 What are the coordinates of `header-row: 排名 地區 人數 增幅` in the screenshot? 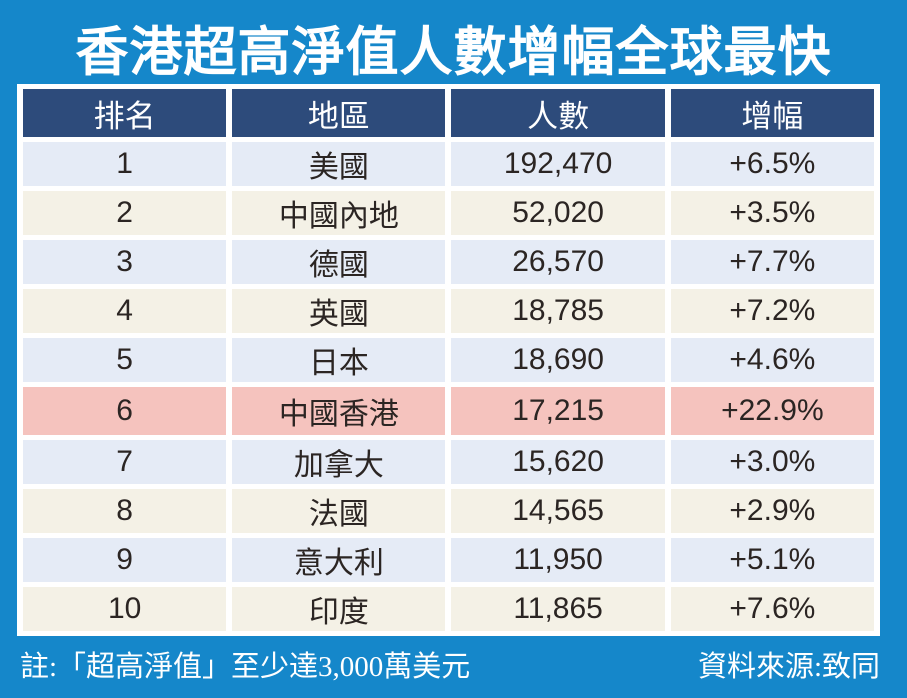 It's located at (448, 113).